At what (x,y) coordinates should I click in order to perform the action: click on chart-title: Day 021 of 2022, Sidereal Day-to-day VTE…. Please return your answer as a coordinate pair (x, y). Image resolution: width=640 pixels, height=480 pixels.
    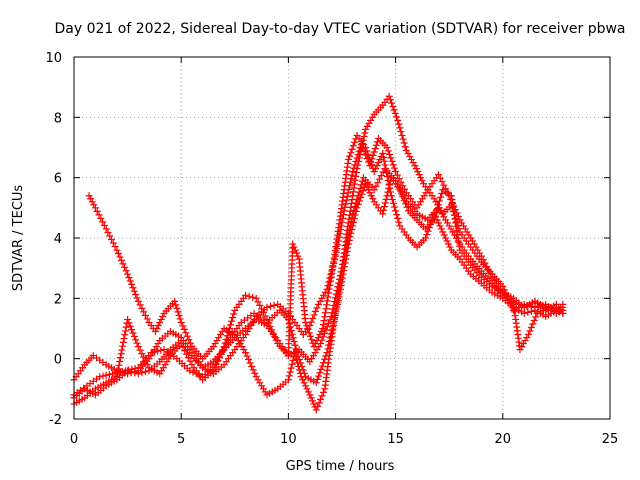
    Looking at the image, I should click on (339, 29).